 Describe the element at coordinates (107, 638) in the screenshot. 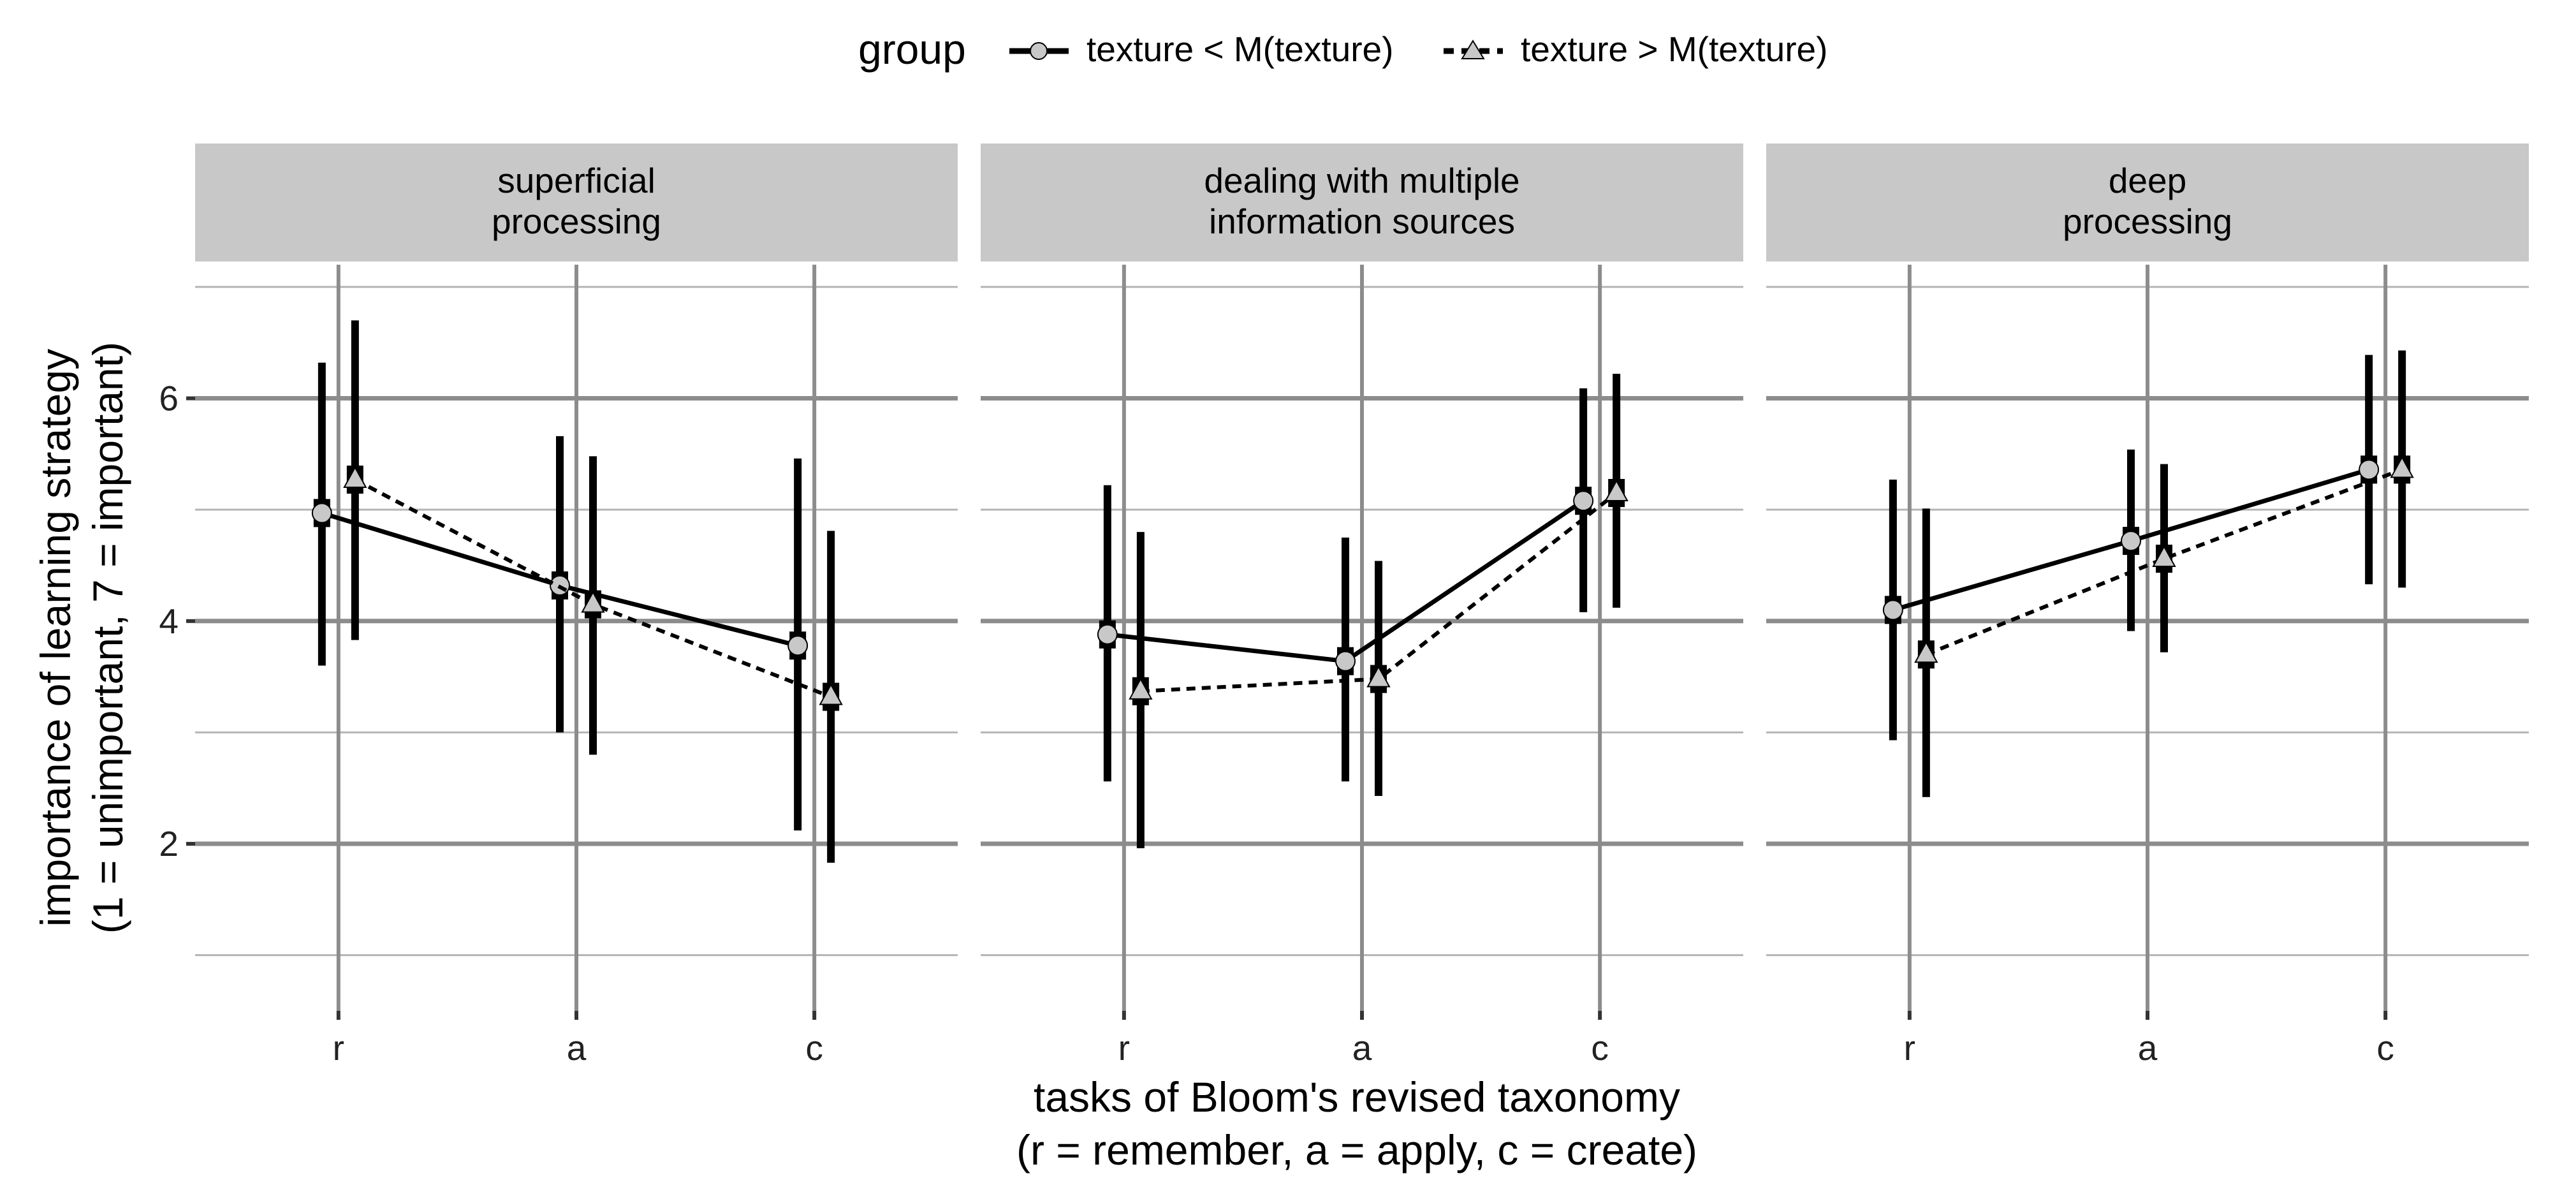

I see `y-axis-title-line-2: (1 = unimportant, 7 = important)` at that location.